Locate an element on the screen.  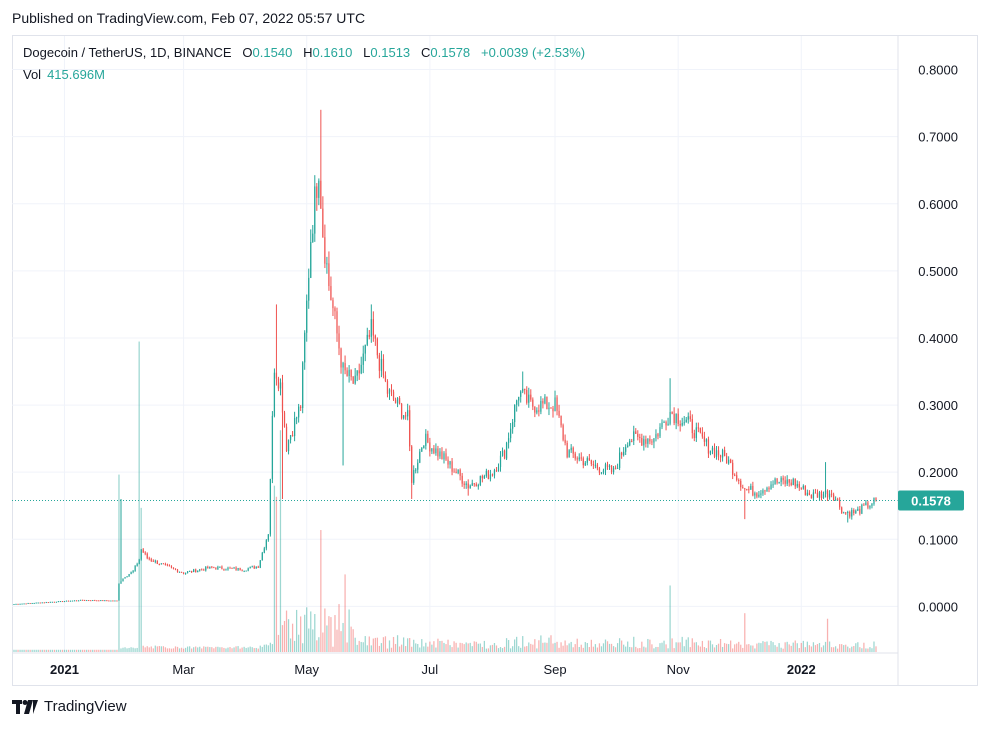
footer-branding: TradingView is located at coordinates (69, 706).